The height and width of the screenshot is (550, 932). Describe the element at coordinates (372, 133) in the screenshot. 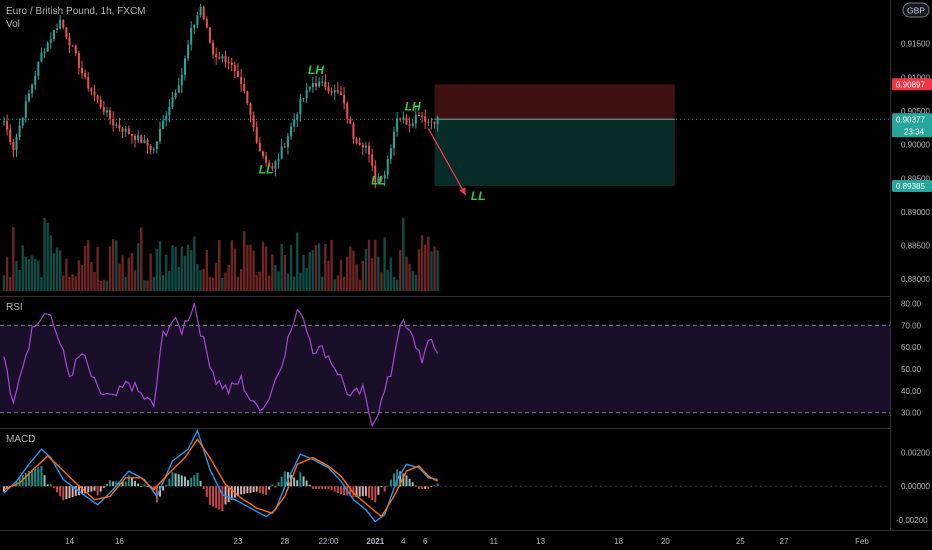

I see `swing-annotations: LH LL LL LH LL` at that location.